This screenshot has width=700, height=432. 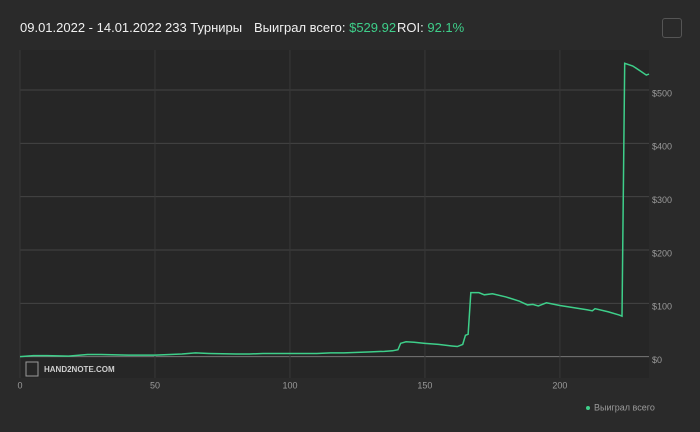 What do you see at coordinates (32, 369) in the screenshot?
I see `logo` at bounding box center [32, 369].